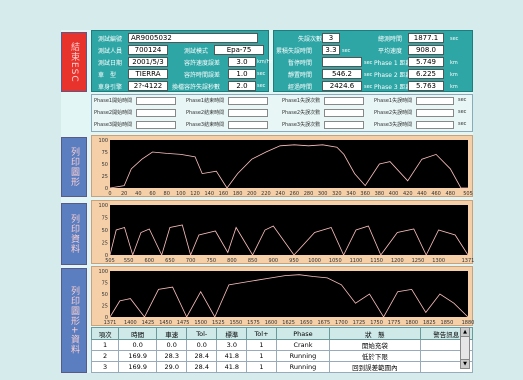  I want to click on y-tick-label: 0, so click(106, 318).